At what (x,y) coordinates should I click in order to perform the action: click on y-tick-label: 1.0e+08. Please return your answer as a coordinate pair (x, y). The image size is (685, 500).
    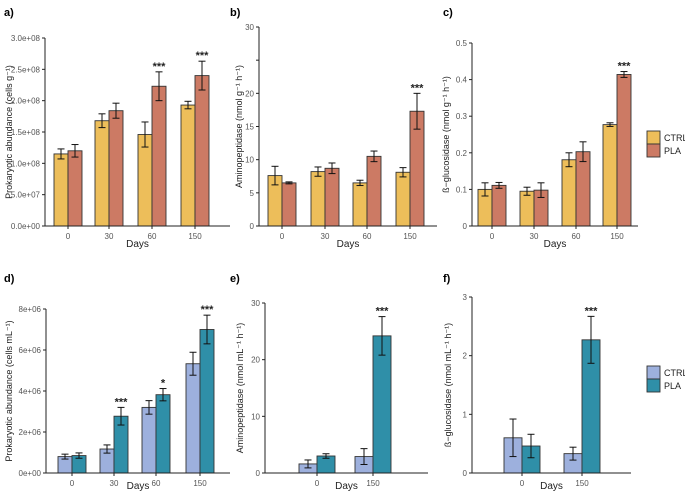
    Looking at the image, I should click on (26, 163).